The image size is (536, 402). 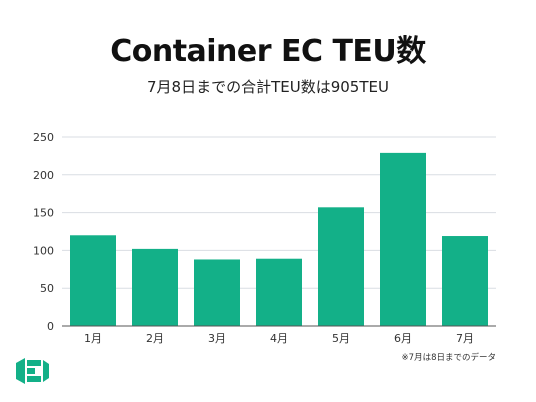 I want to click on y-tick-label: 200, so click(x=43, y=175).